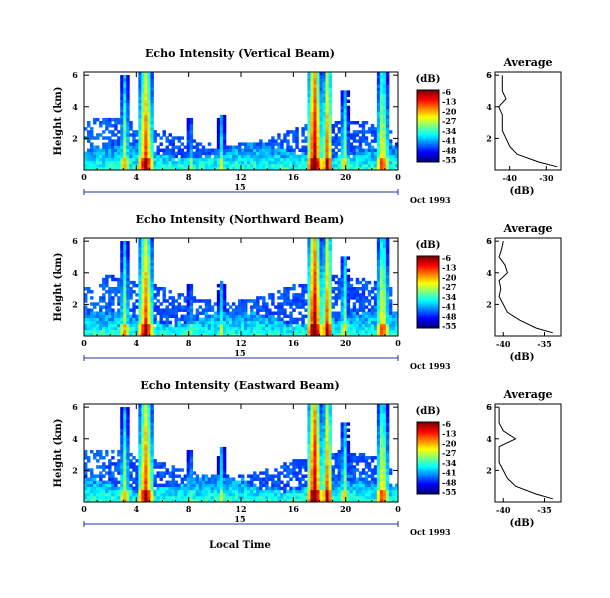  Describe the element at coordinates (239, 385) in the screenshot. I see `panel-title: Echo Intensity (Eastward Beam)` at that location.